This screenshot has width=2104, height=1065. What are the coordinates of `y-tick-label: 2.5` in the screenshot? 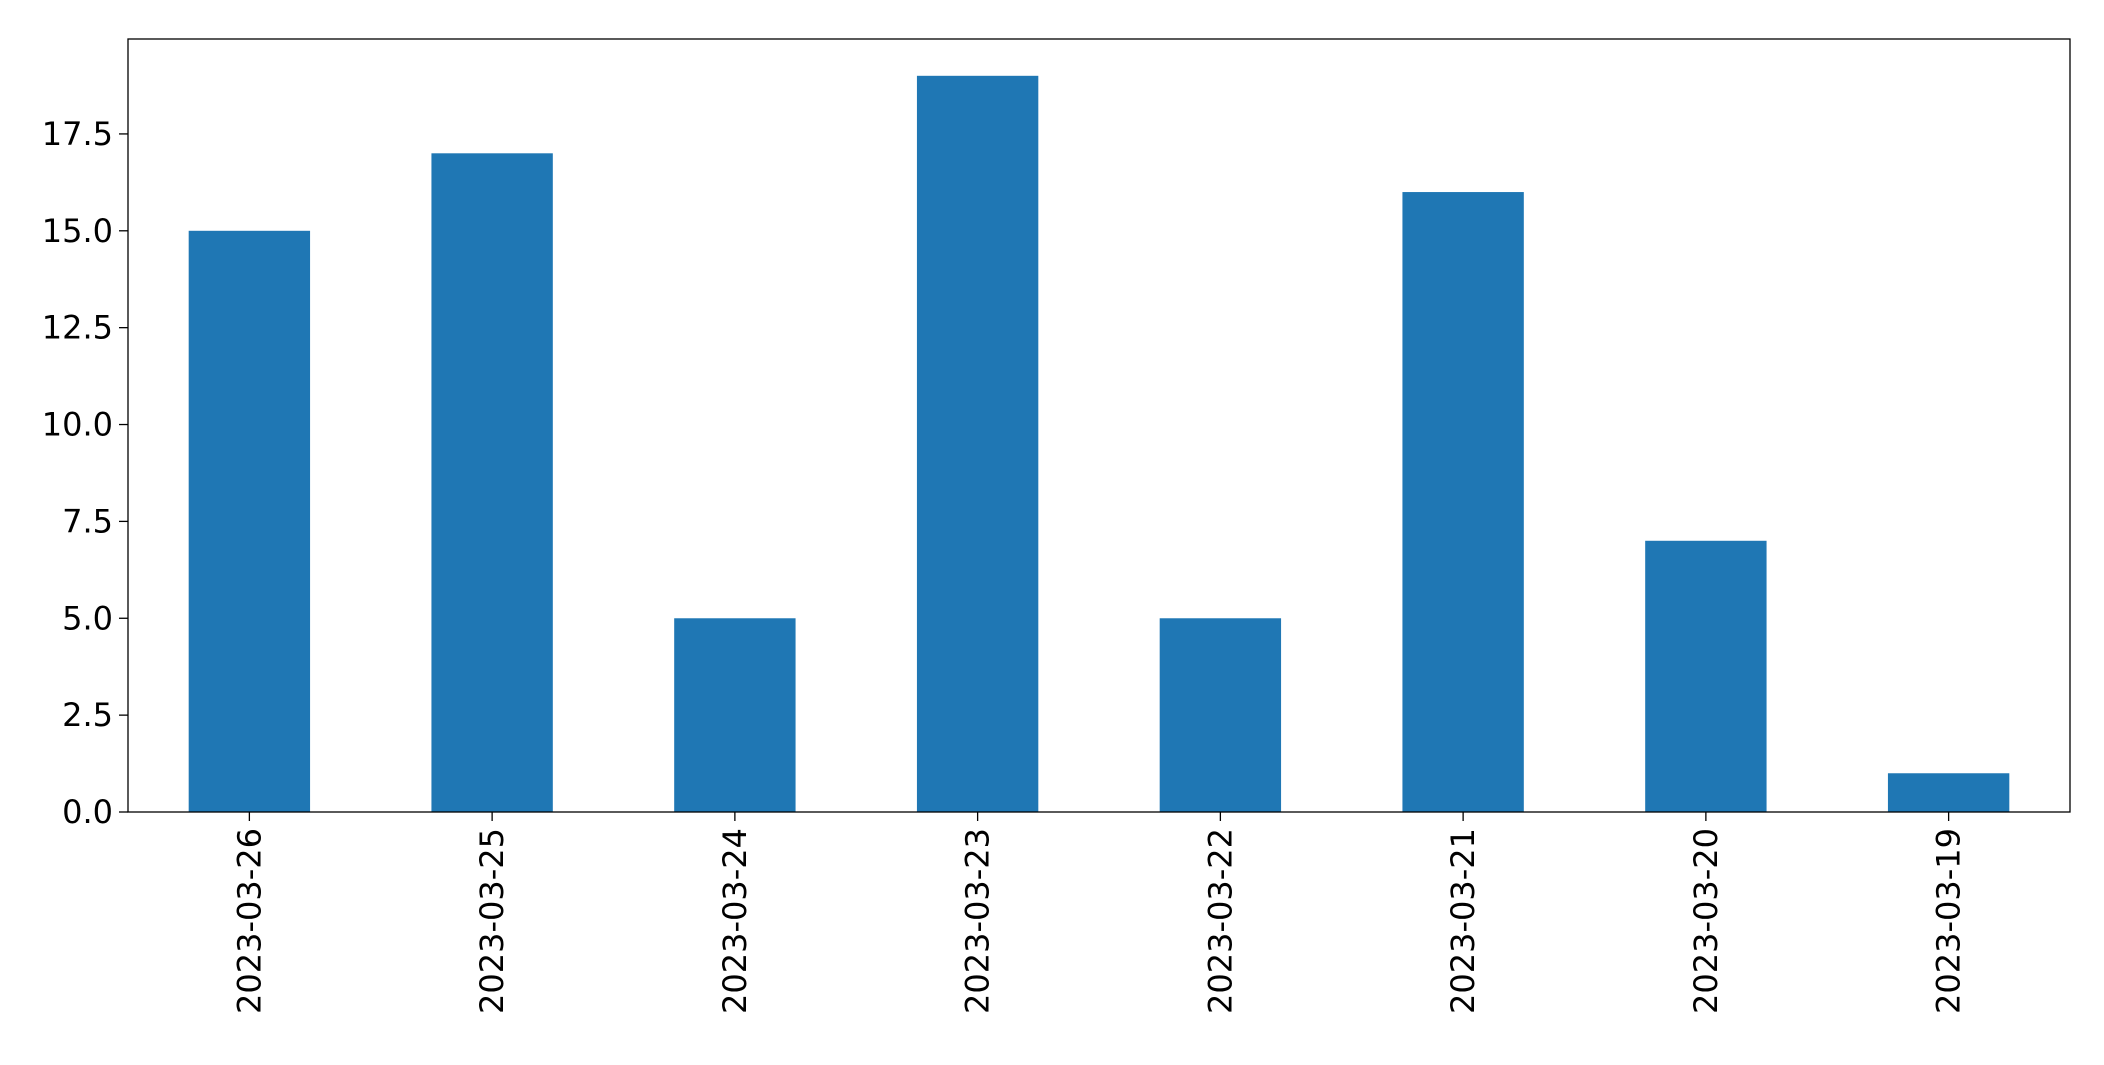 It's located at (87, 715).